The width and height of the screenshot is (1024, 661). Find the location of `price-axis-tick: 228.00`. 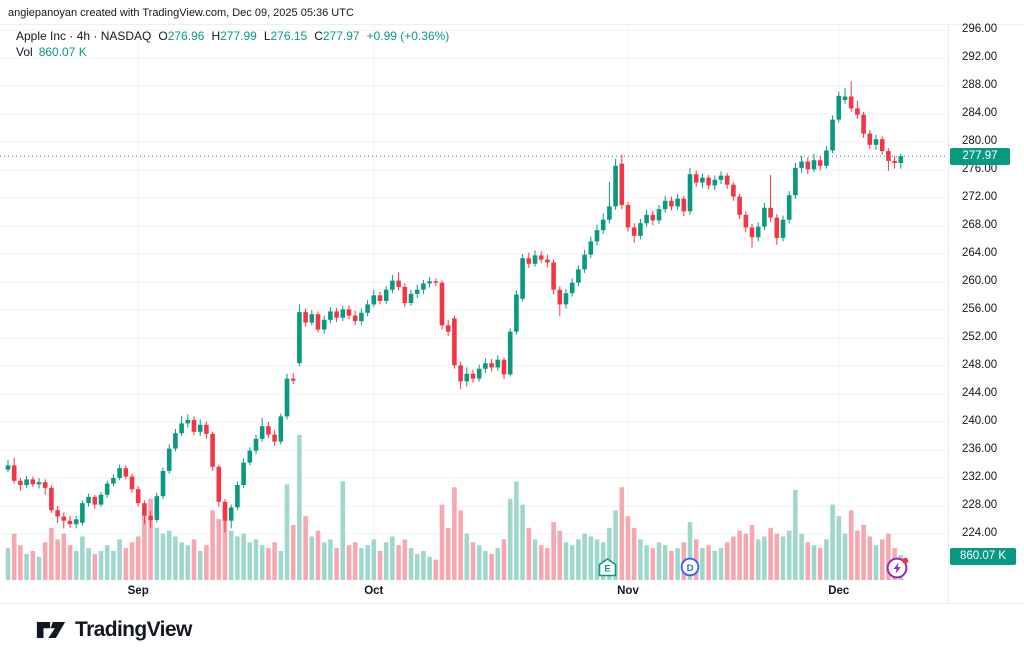

price-axis-tick: 228.00 is located at coordinates (980, 505).